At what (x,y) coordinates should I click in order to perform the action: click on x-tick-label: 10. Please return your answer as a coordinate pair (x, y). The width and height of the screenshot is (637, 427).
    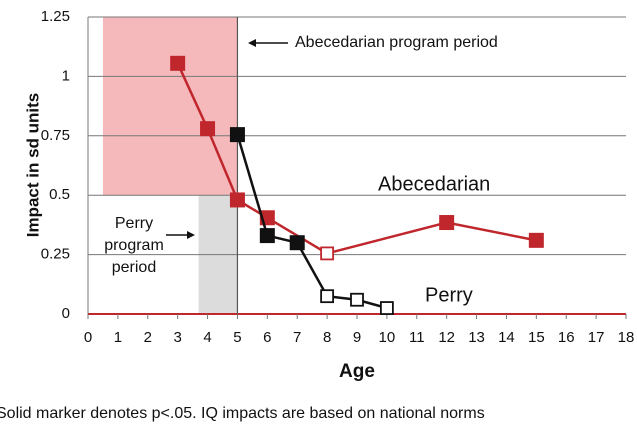
    Looking at the image, I should click on (387, 337).